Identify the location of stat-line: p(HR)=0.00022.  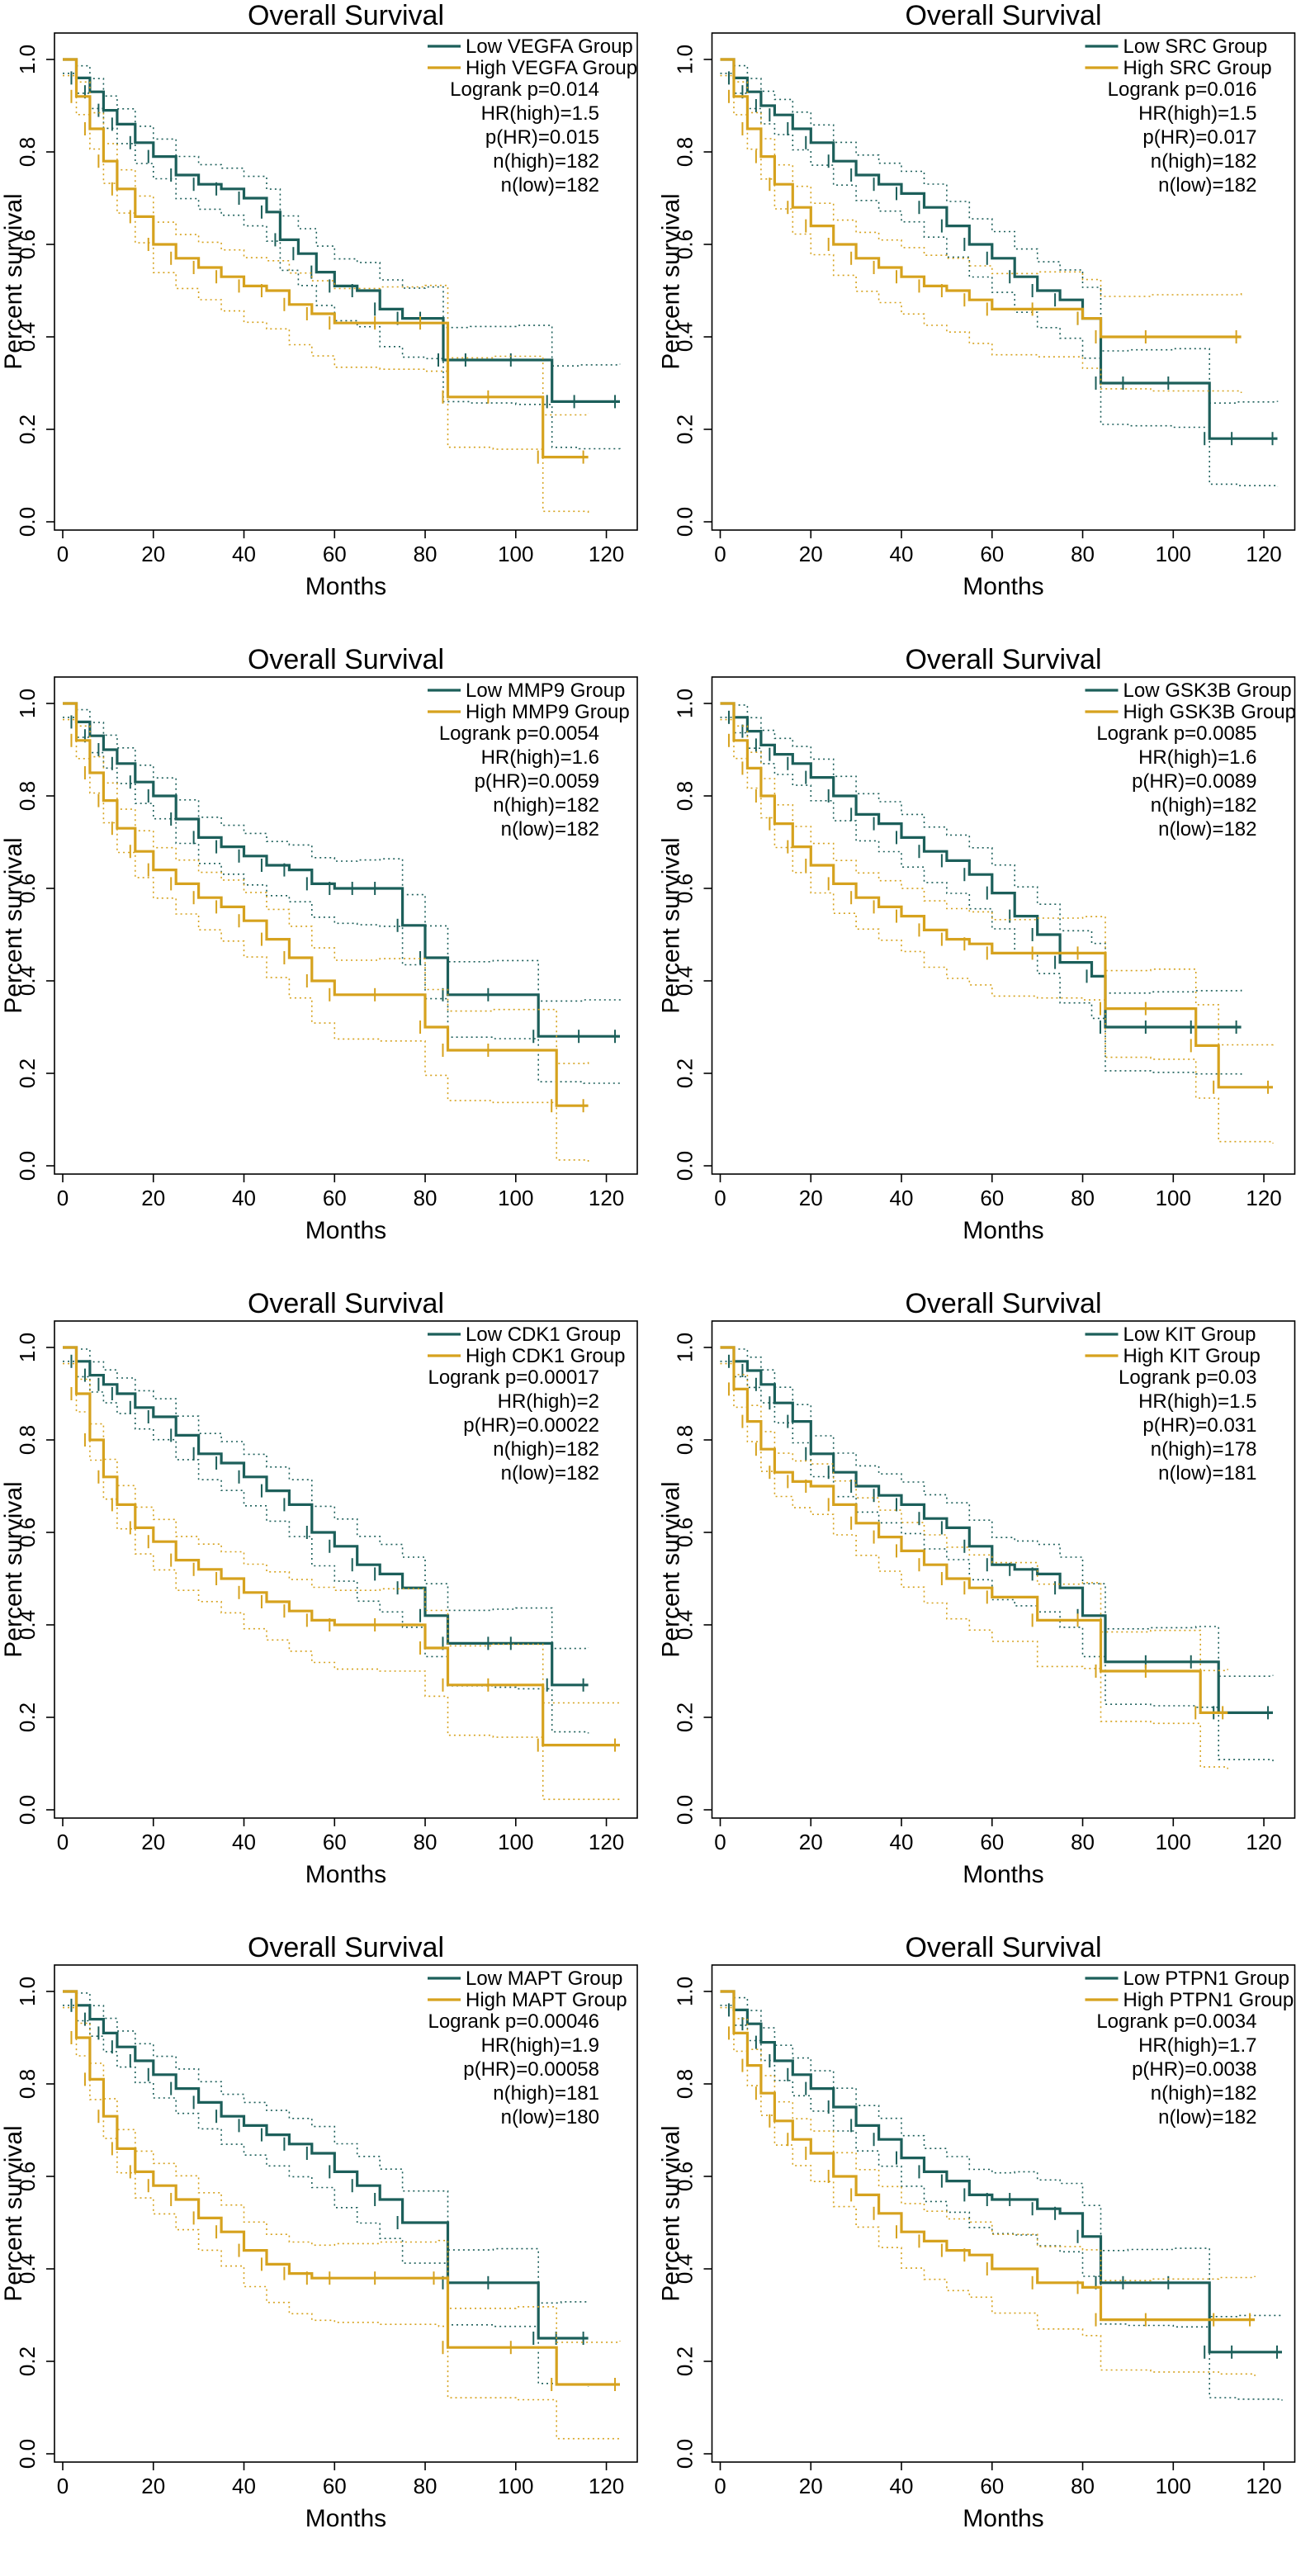
(531, 1425).